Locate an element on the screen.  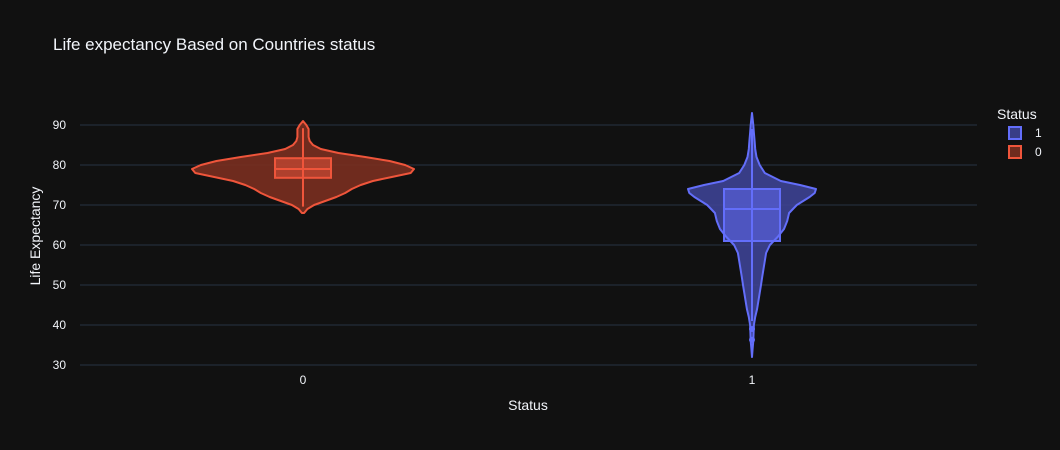
y-tick-label: 80 is located at coordinates (60, 165).